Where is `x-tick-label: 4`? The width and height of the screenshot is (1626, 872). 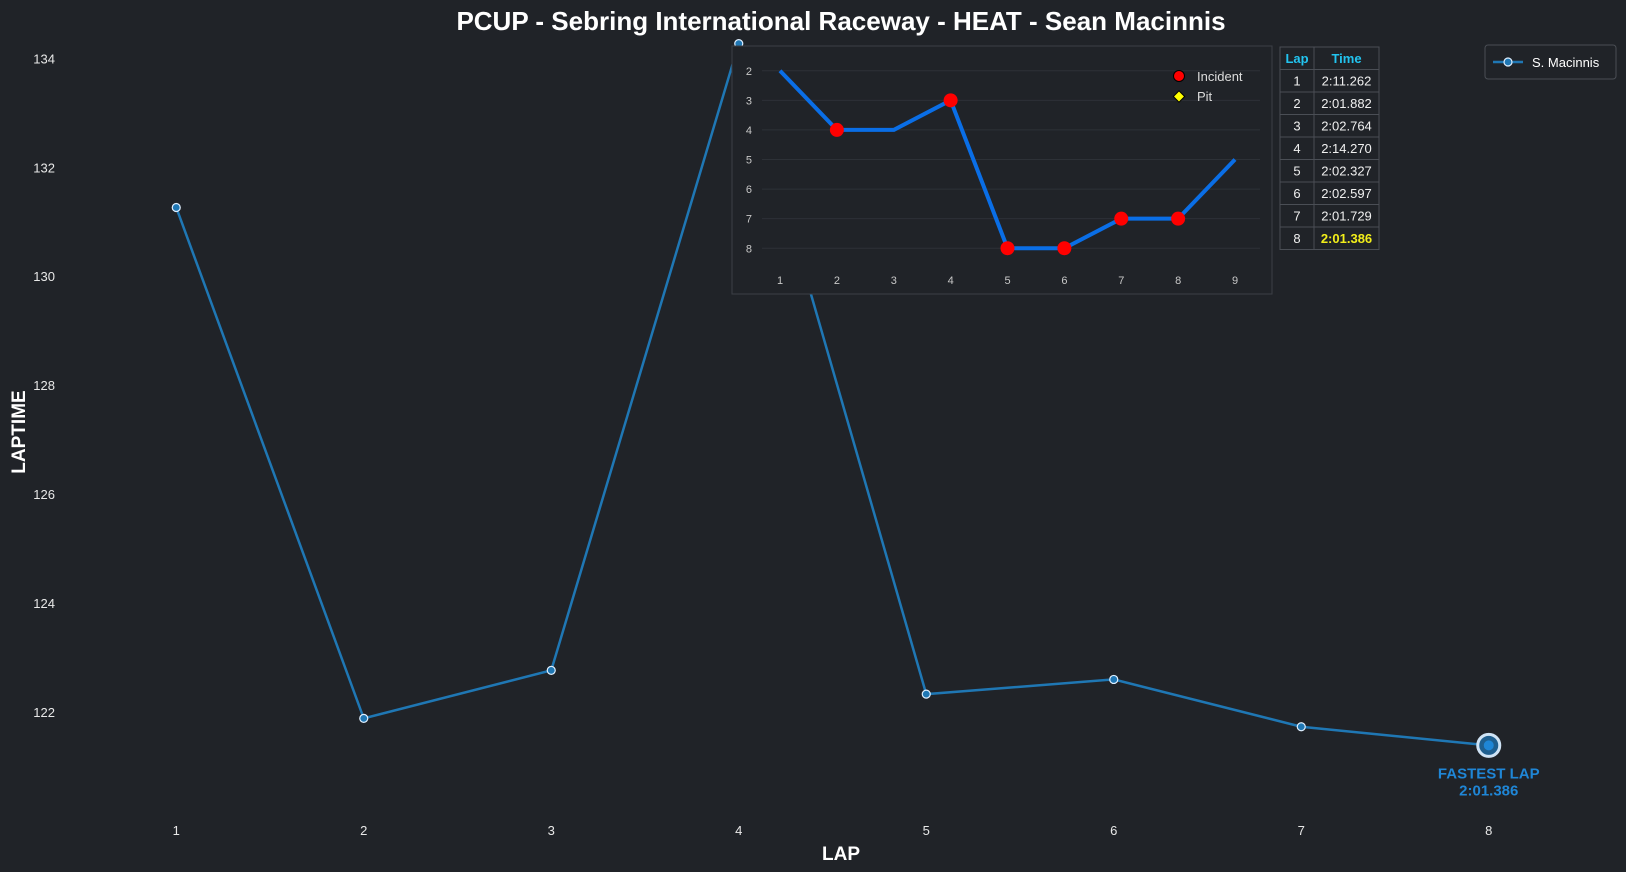
x-tick-label: 4 is located at coordinates (738, 830).